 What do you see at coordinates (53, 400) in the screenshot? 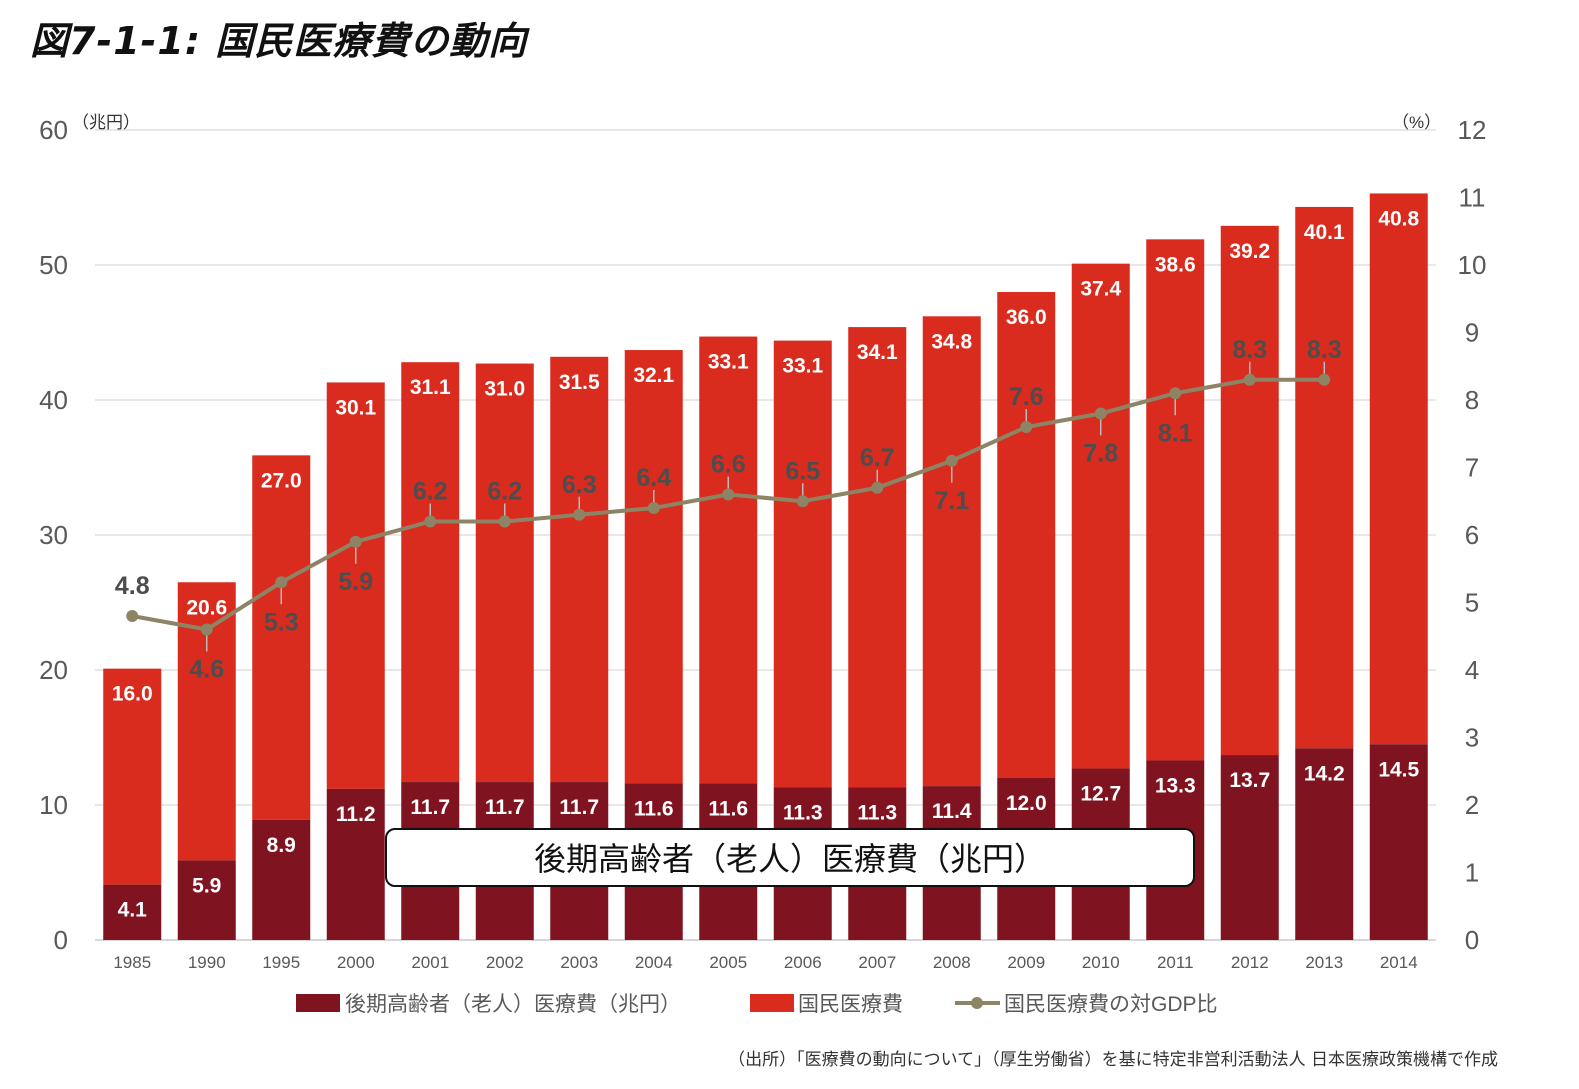
I see `left-tick-label: 40` at bounding box center [53, 400].